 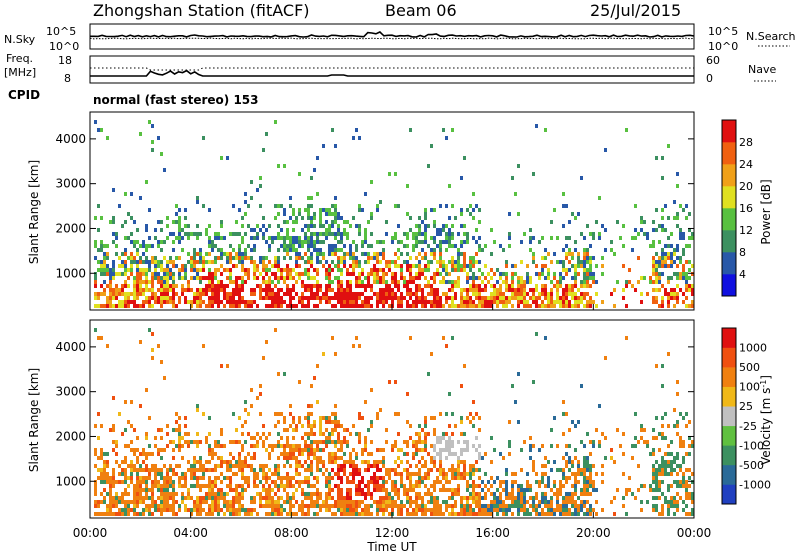 I want to click on power-colorbar-tick: 28, so click(x=746, y=142).